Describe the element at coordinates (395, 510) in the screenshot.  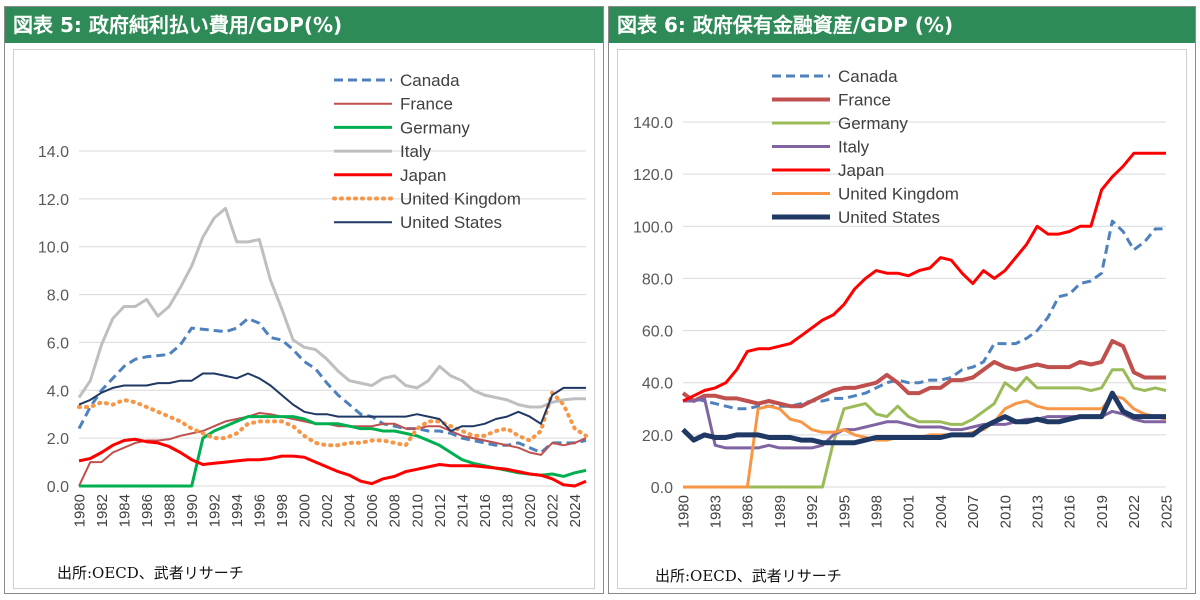
I see `chart1-x-tick-label: 2008` at that location.